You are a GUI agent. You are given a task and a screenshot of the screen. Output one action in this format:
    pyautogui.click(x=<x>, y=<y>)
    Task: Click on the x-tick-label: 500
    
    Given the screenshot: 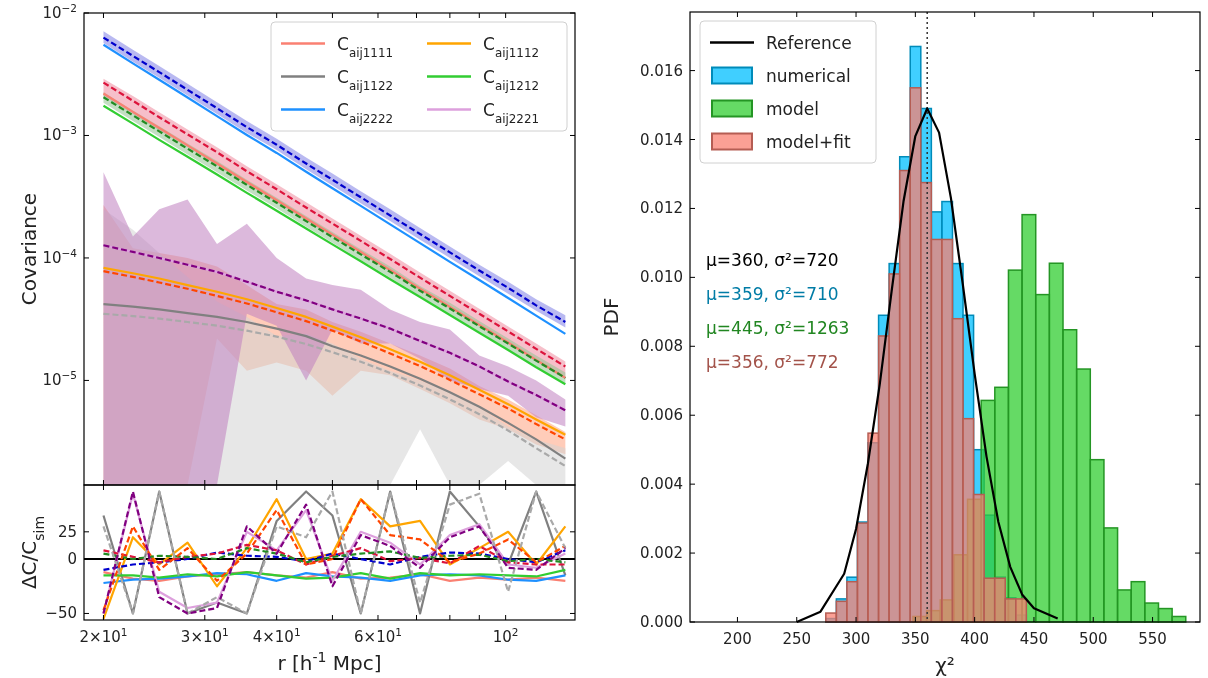 What is the action you would take?
    pyautogui.click(x=1093, y=639)
    